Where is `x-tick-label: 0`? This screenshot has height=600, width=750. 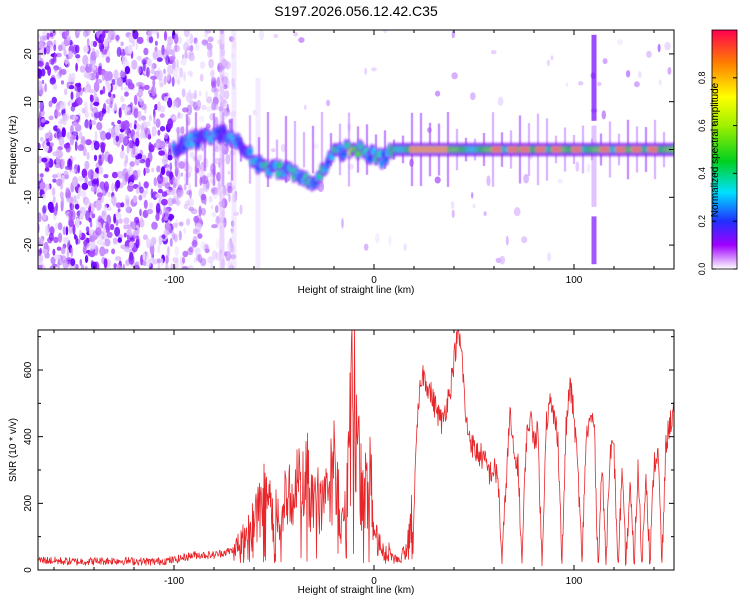 x-tick-label: 0 is located at coordinates (374, 280).